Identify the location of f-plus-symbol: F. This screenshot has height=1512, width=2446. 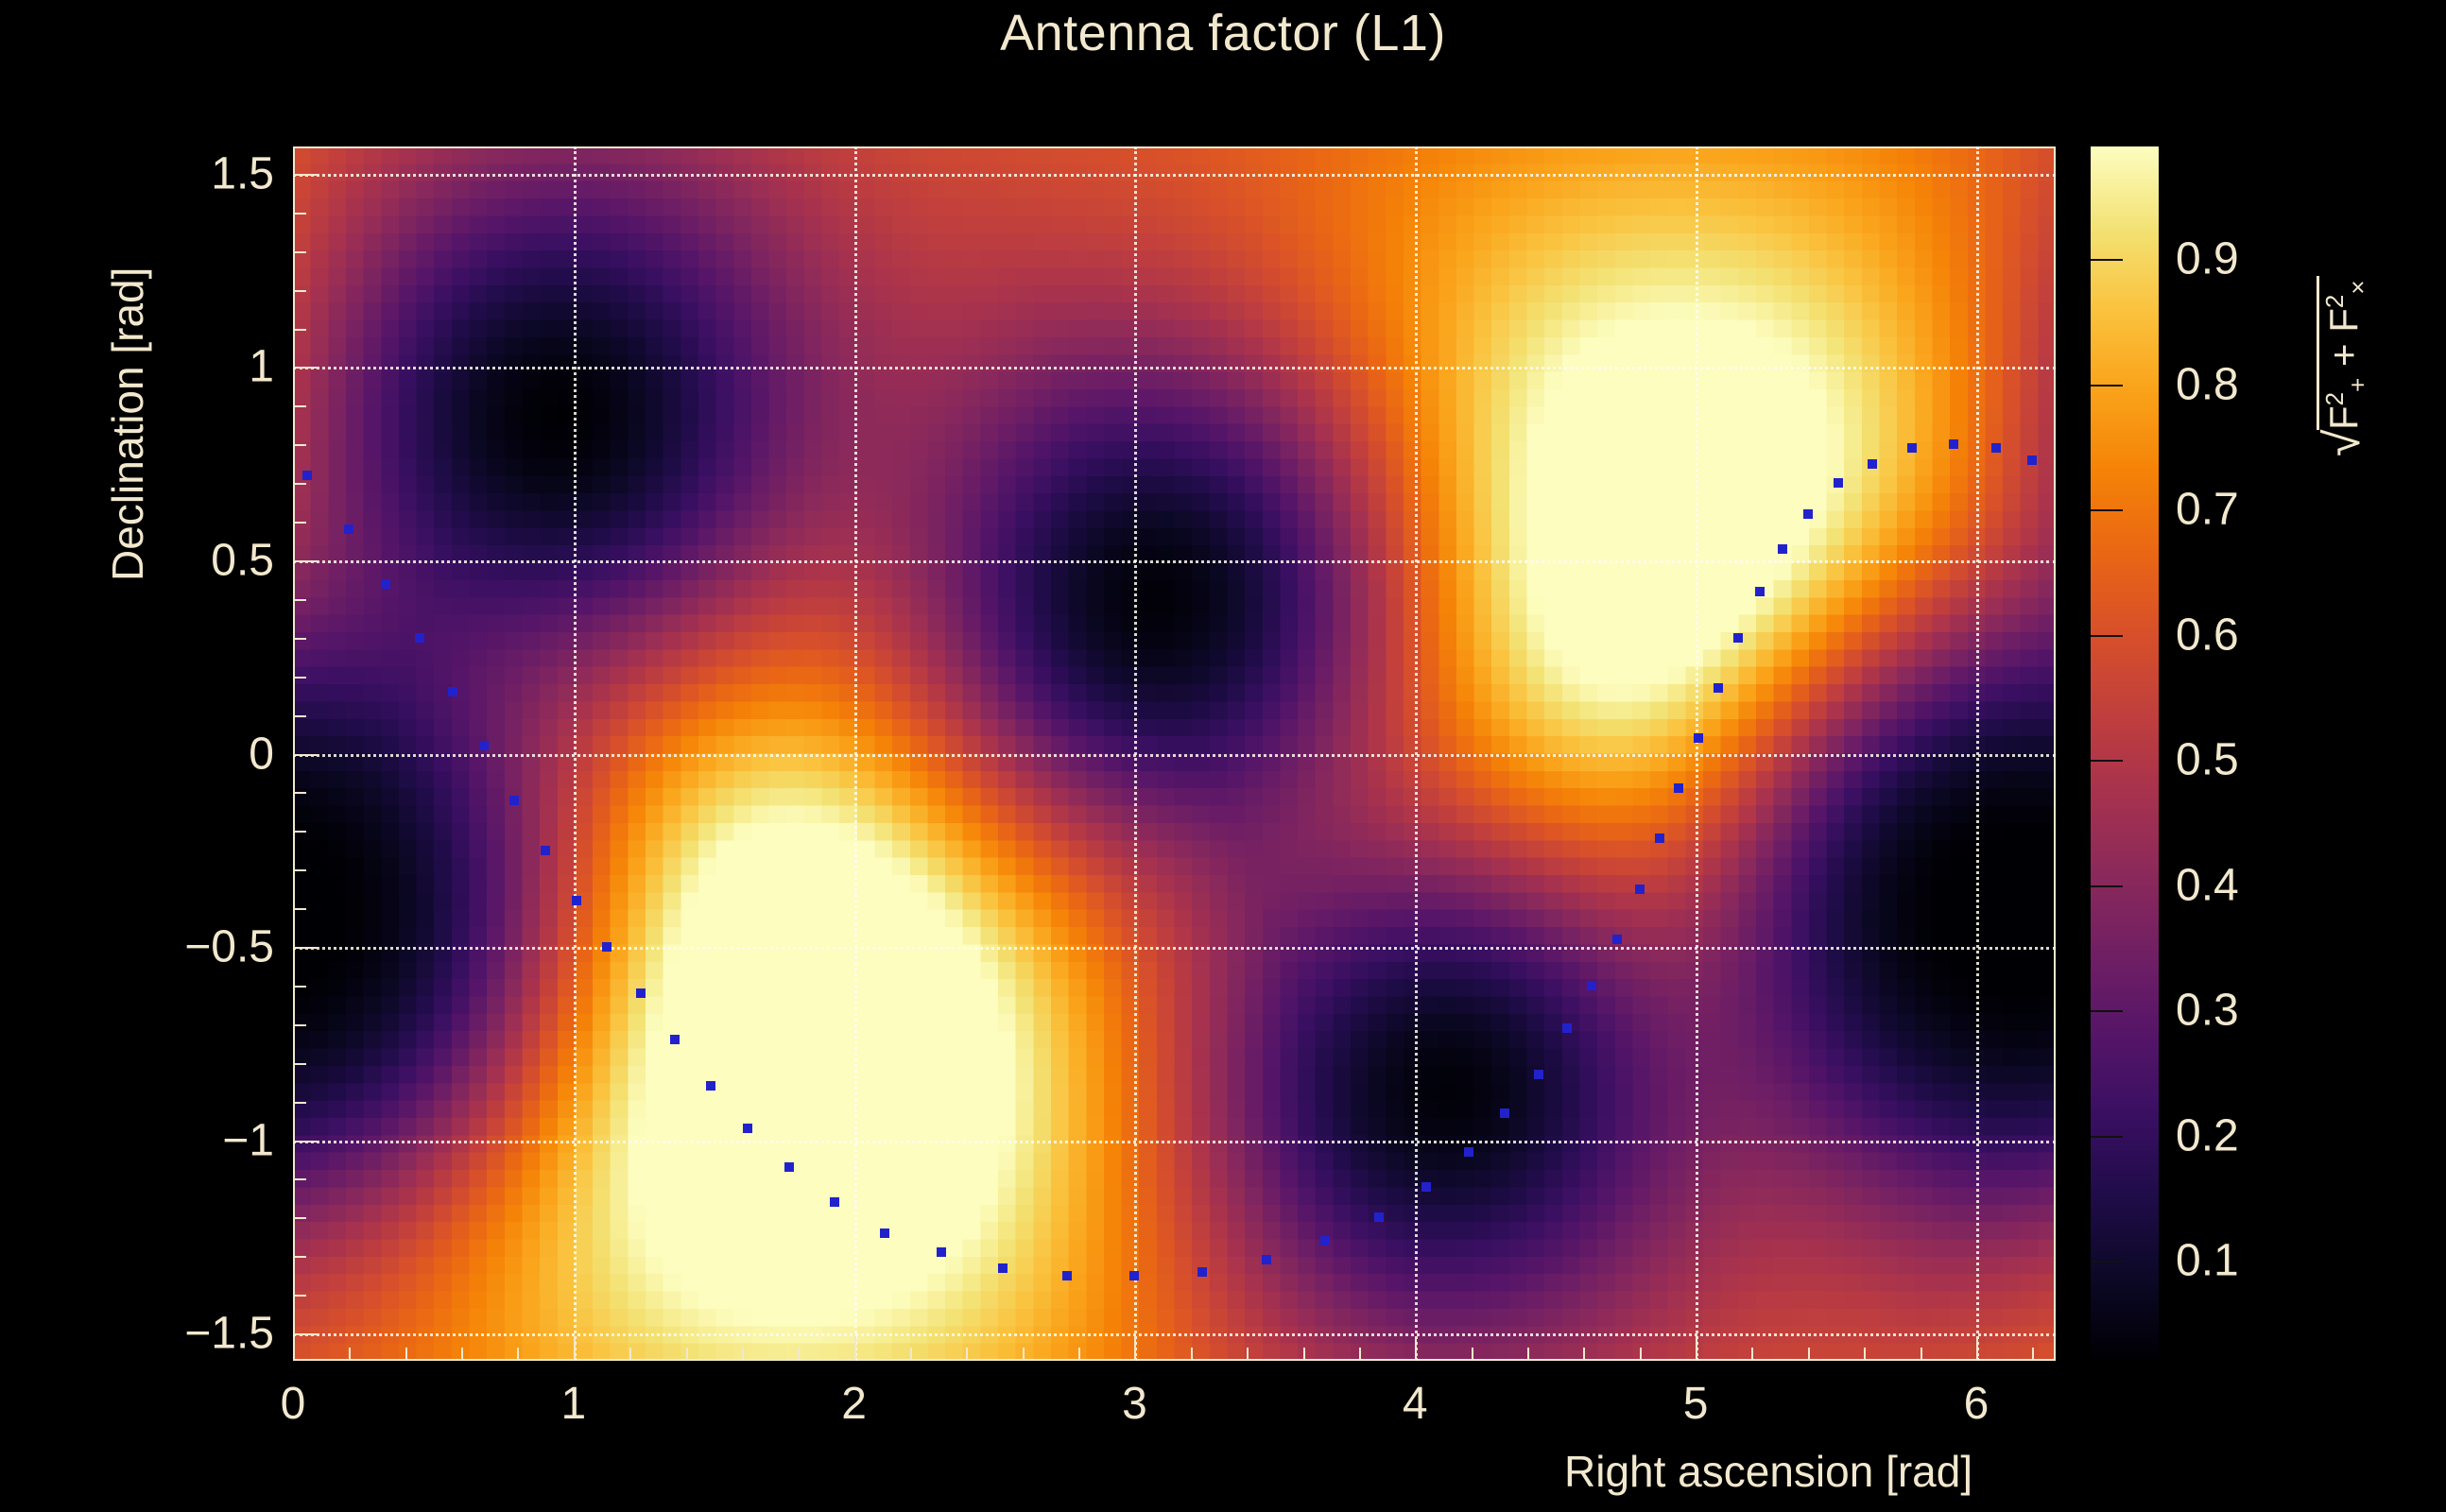
(2343, 417).